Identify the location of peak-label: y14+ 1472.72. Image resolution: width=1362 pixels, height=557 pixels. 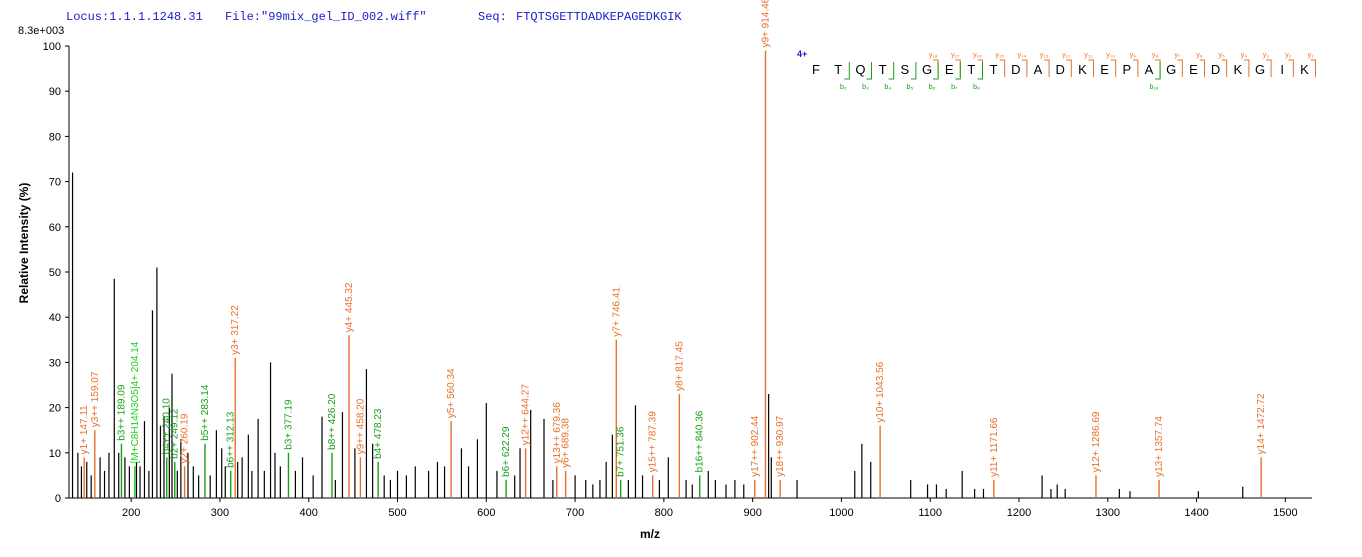
(1261, 423).